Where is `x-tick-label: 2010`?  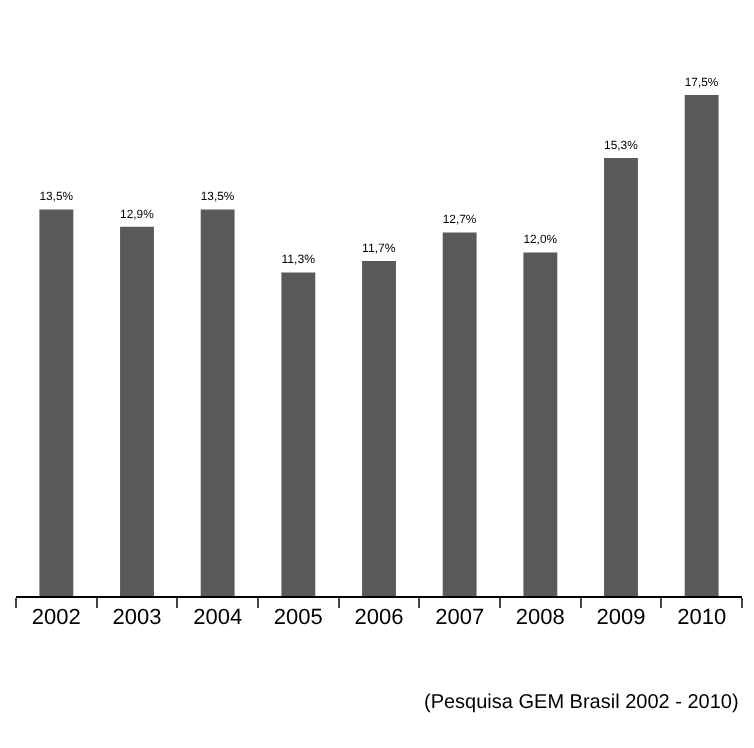
x-tick-label: 2010 is located at coordinates (702, 618).